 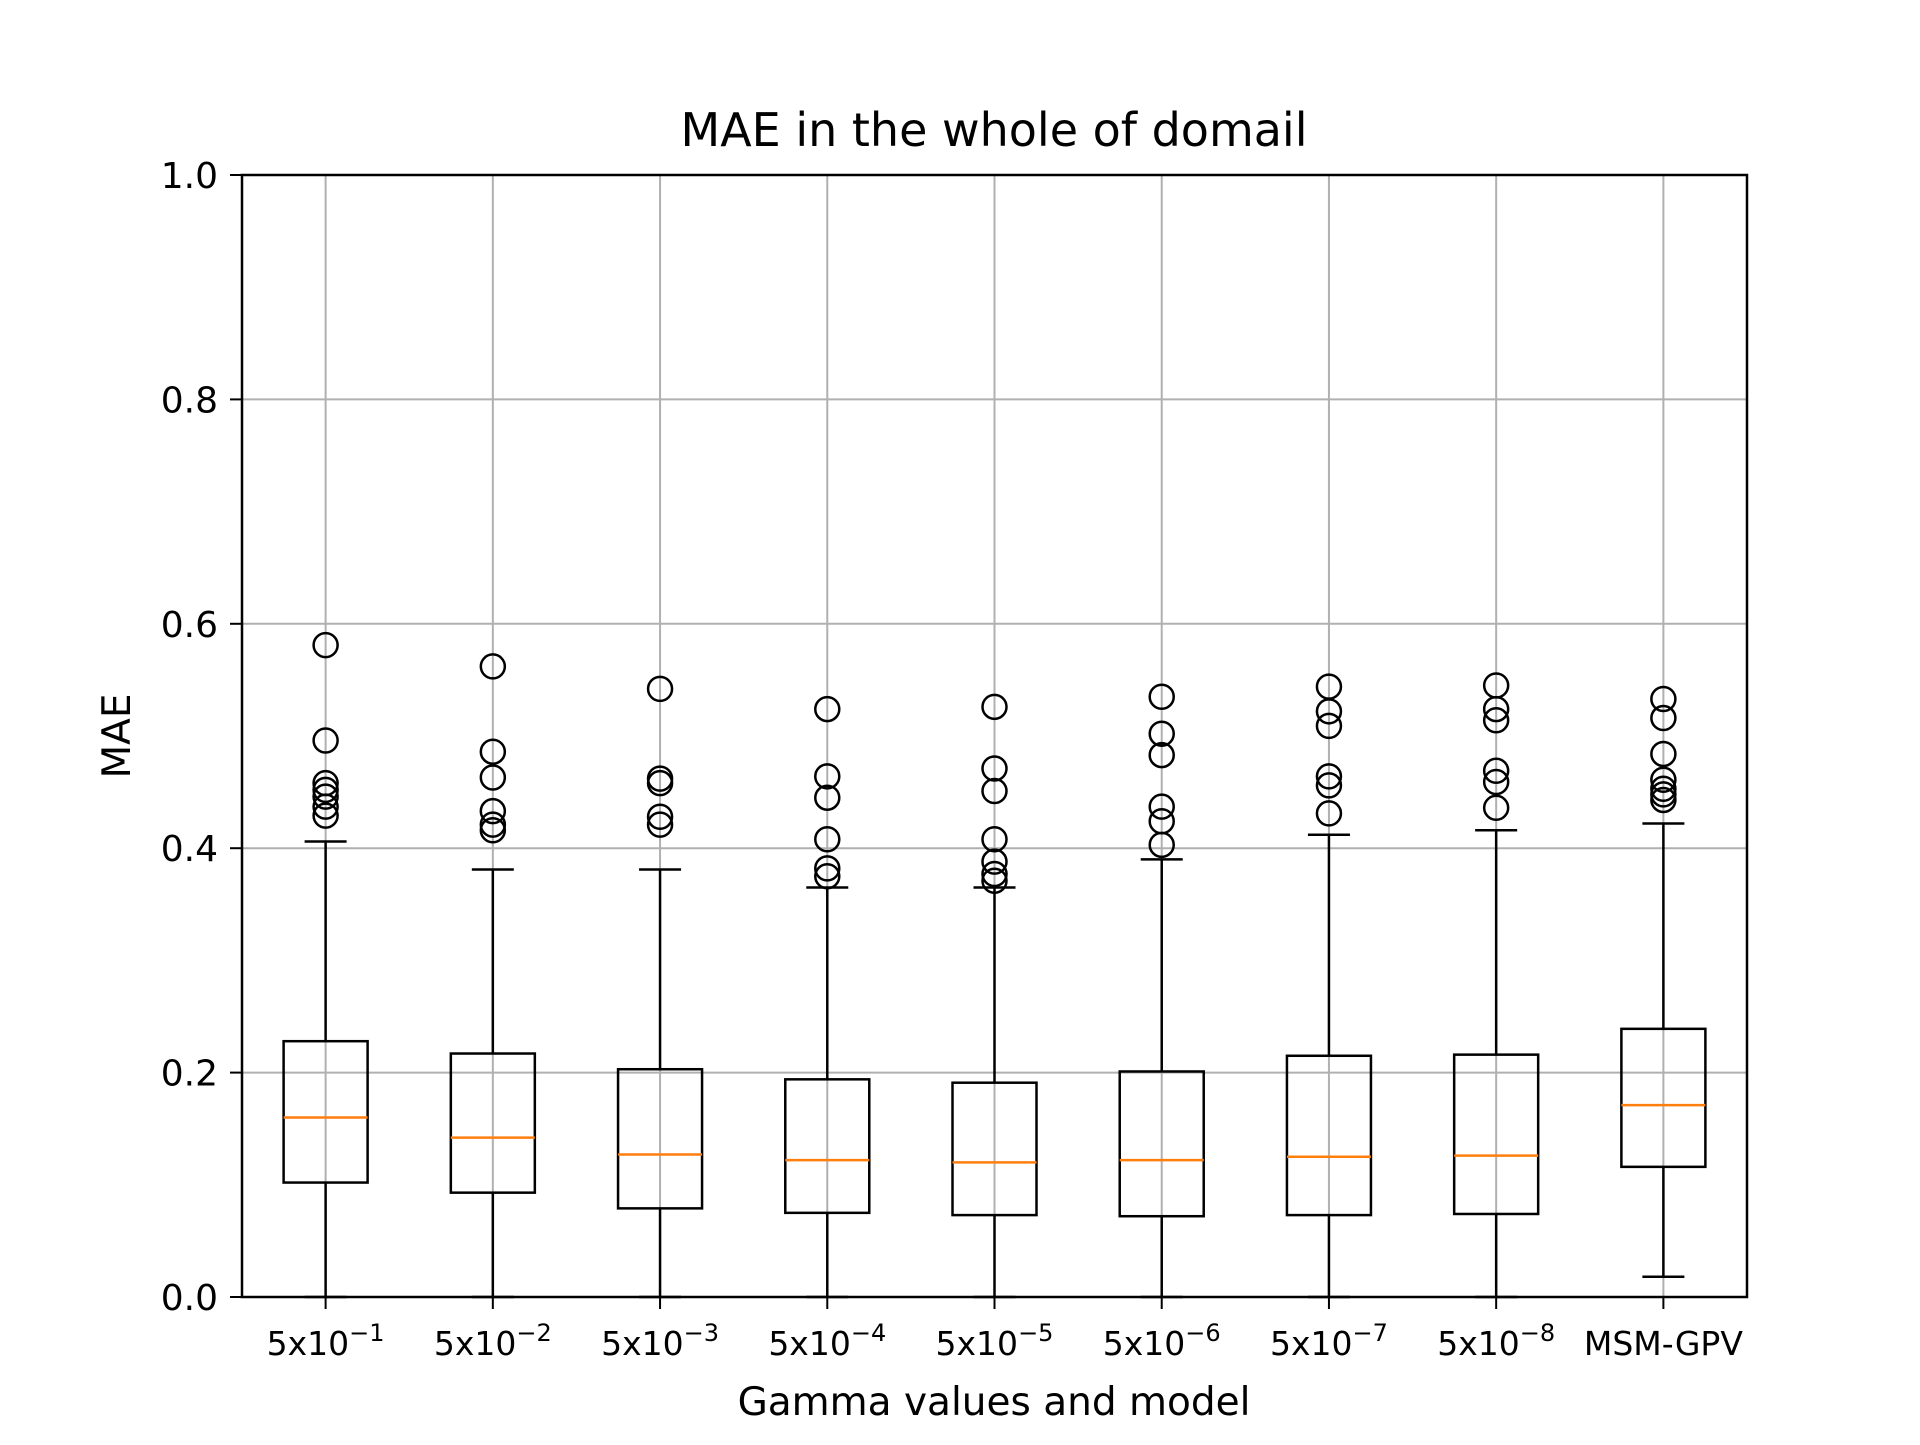 I want to click on x-tick-label: 5x10⁻⁷, so click(x=1329, y=1341).